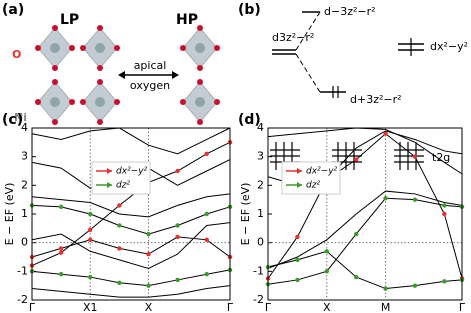 This screenshot has height=313, width=471. What do you see at coordinates (150, 85) in the screenshot?
I see `annotation: oxygen` at bounding box center [150, 85].